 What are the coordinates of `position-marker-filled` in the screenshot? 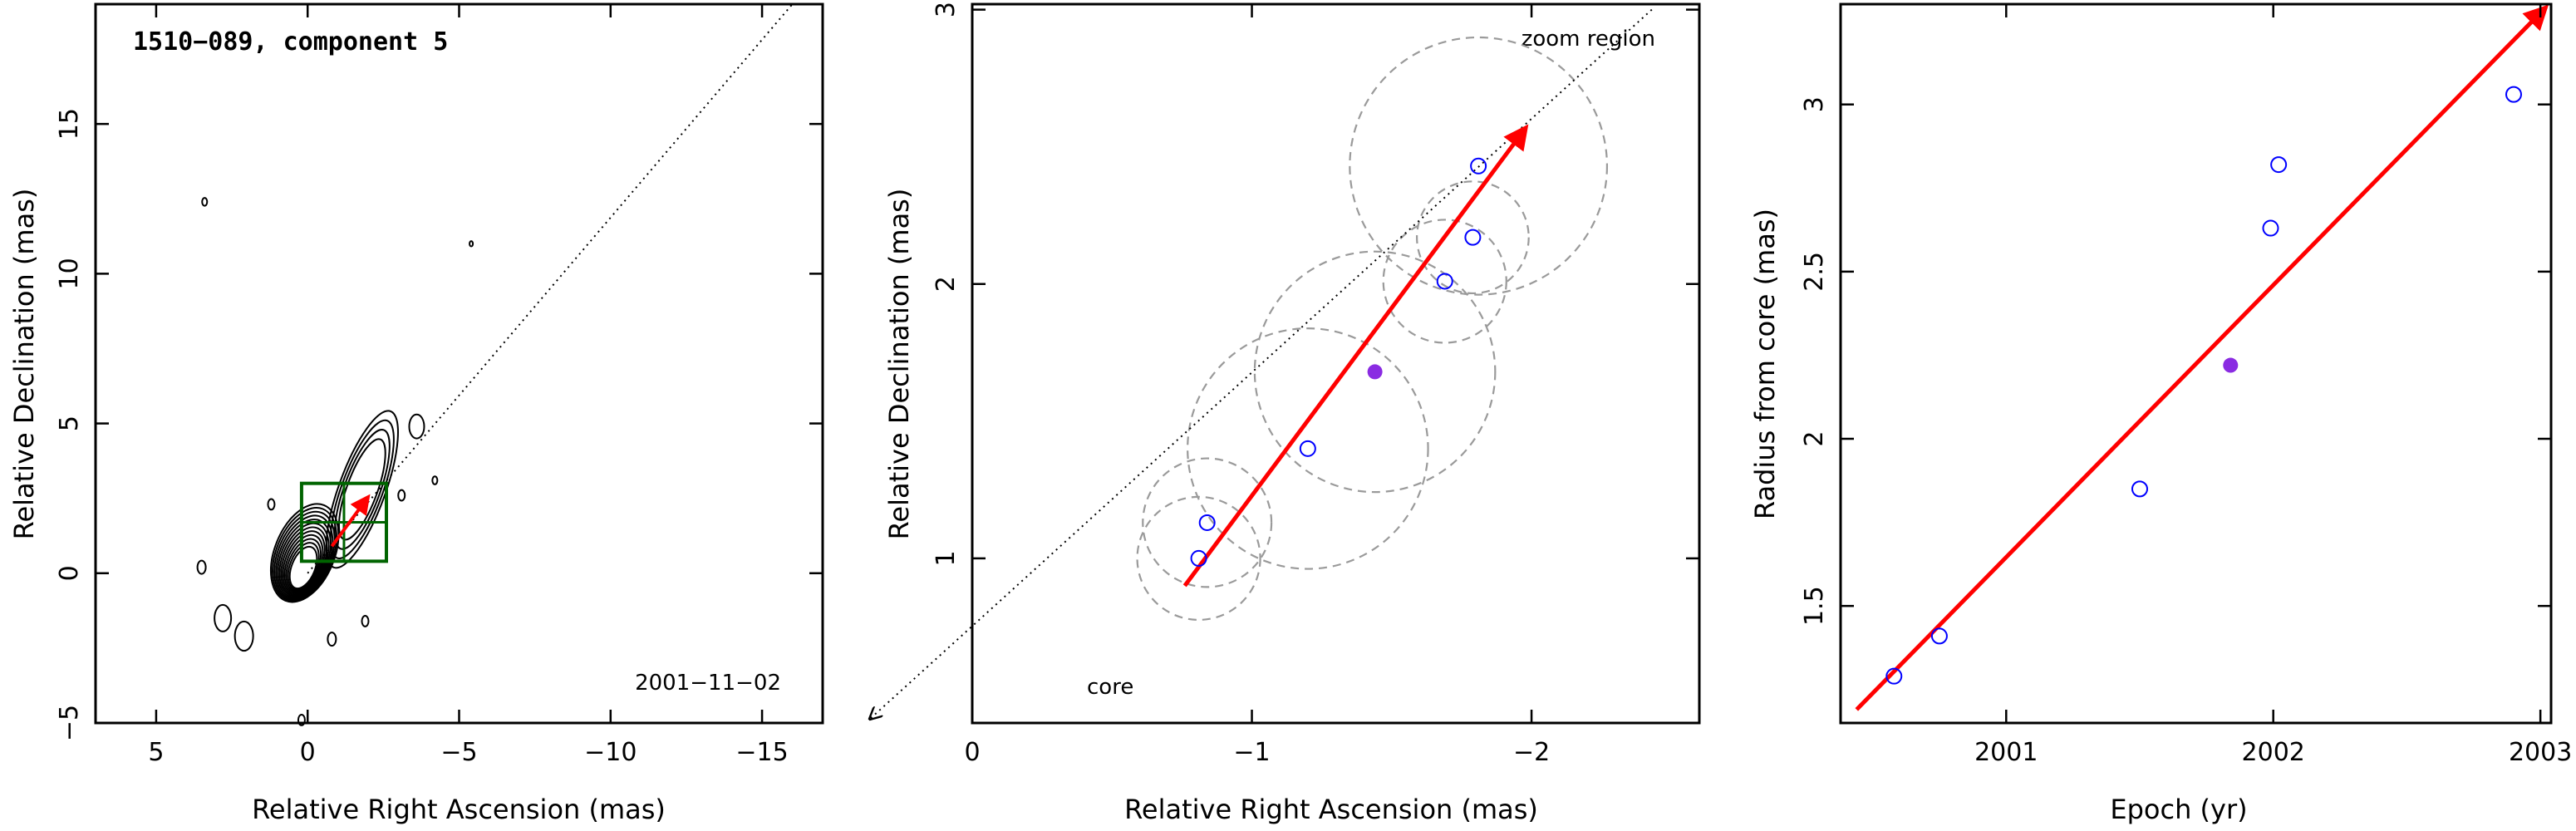 It's located at (1375, 372).